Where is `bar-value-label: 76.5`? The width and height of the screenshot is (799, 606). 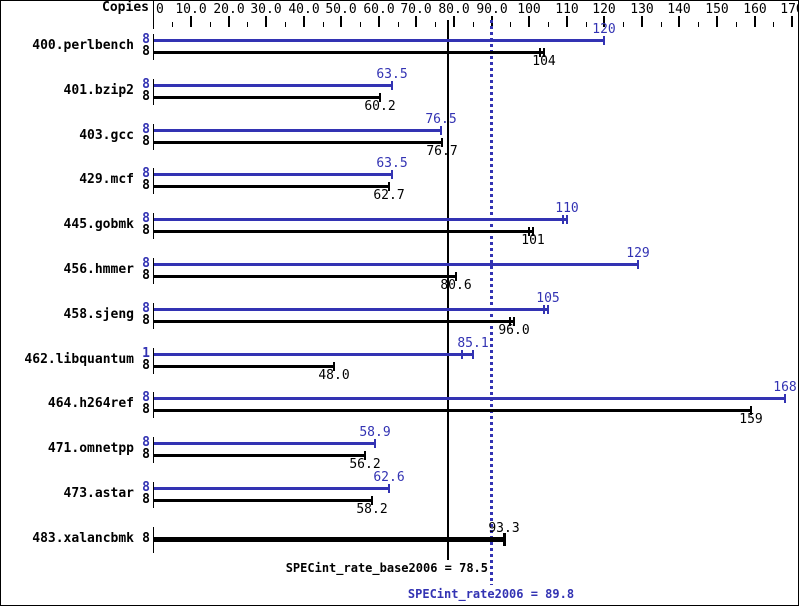
bar-value-label: 76.5 is located at coordinates (441, 119).